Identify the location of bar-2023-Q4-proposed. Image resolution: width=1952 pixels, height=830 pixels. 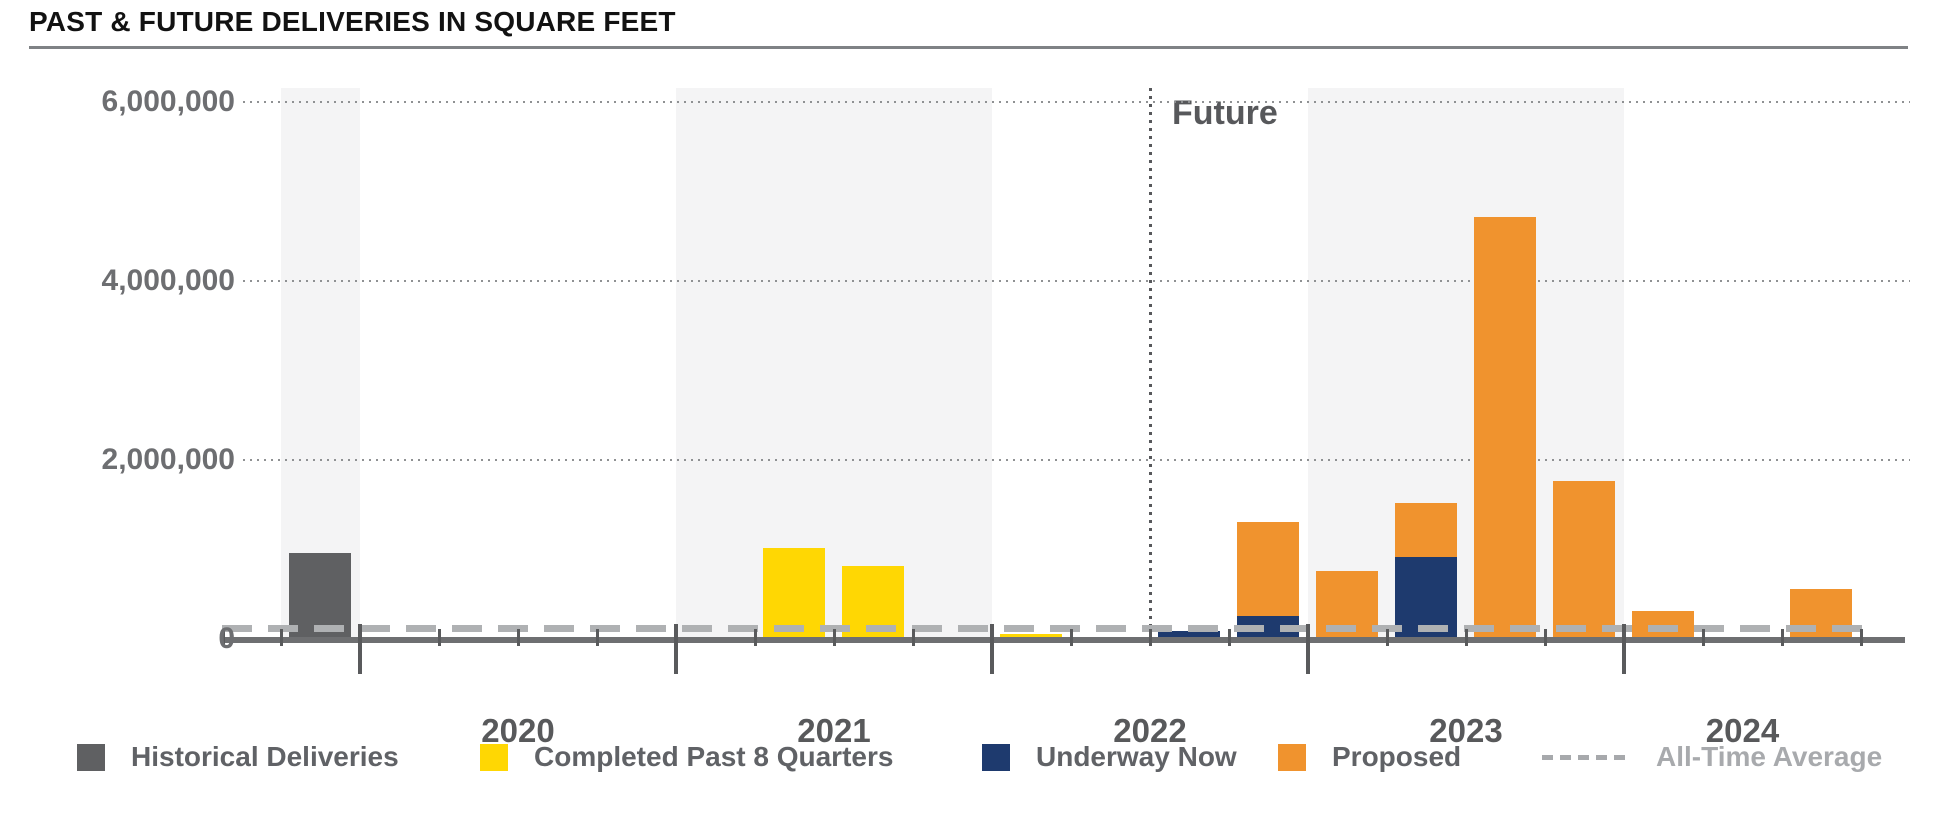
(1584, 559).